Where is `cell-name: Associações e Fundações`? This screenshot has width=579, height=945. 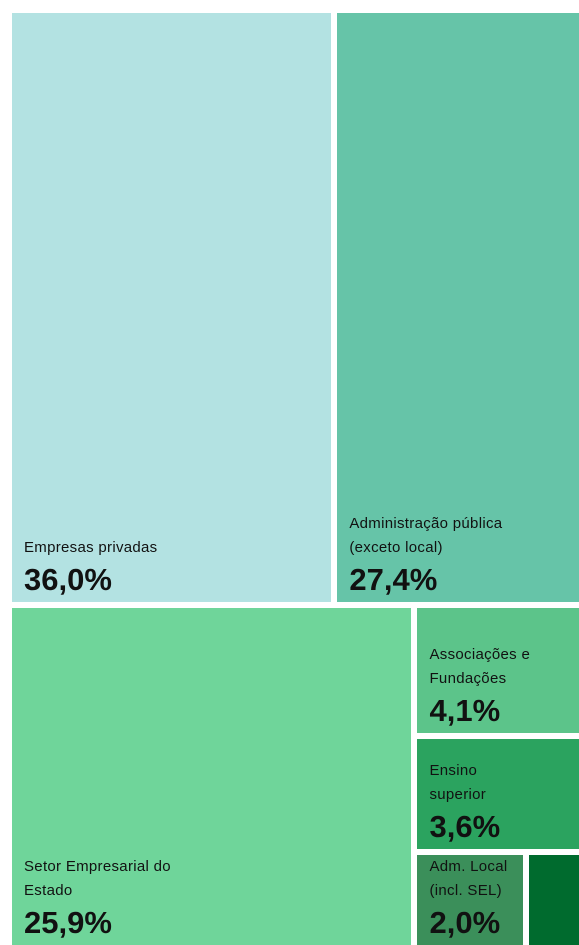
cell-name: Associações e Fundações is located at coordinates (480, 667).